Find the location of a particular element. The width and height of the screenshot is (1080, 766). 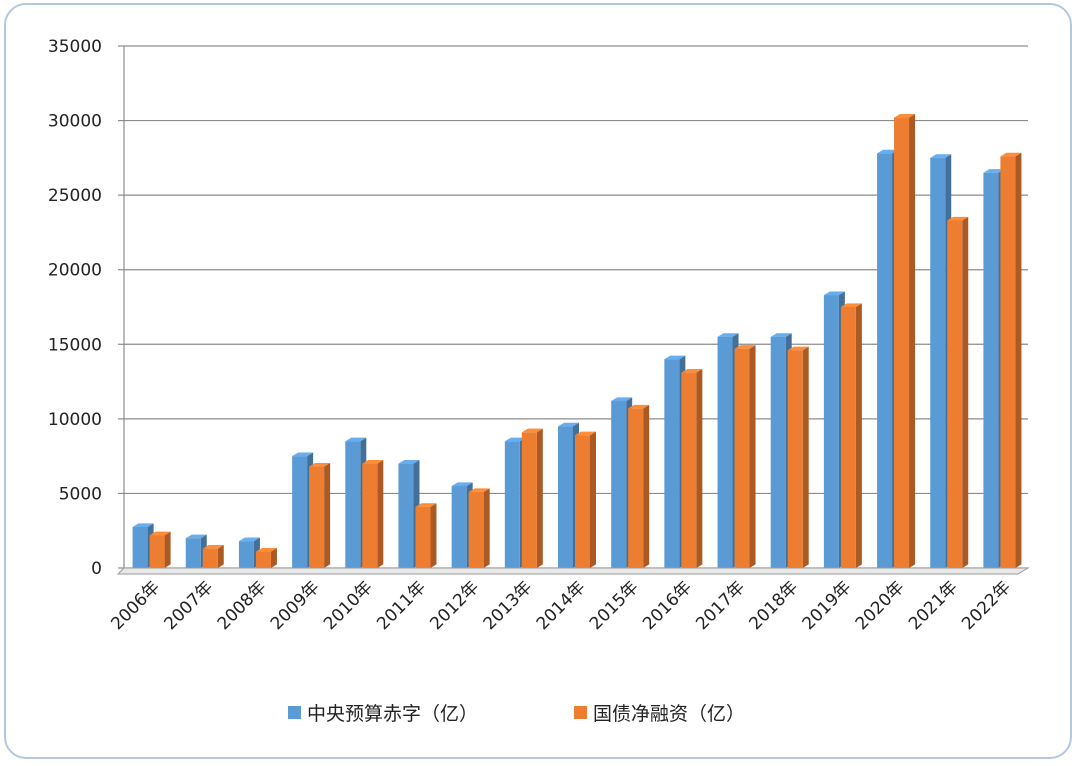

y-tick-label: 25000 is located at coordinates (75, 196).